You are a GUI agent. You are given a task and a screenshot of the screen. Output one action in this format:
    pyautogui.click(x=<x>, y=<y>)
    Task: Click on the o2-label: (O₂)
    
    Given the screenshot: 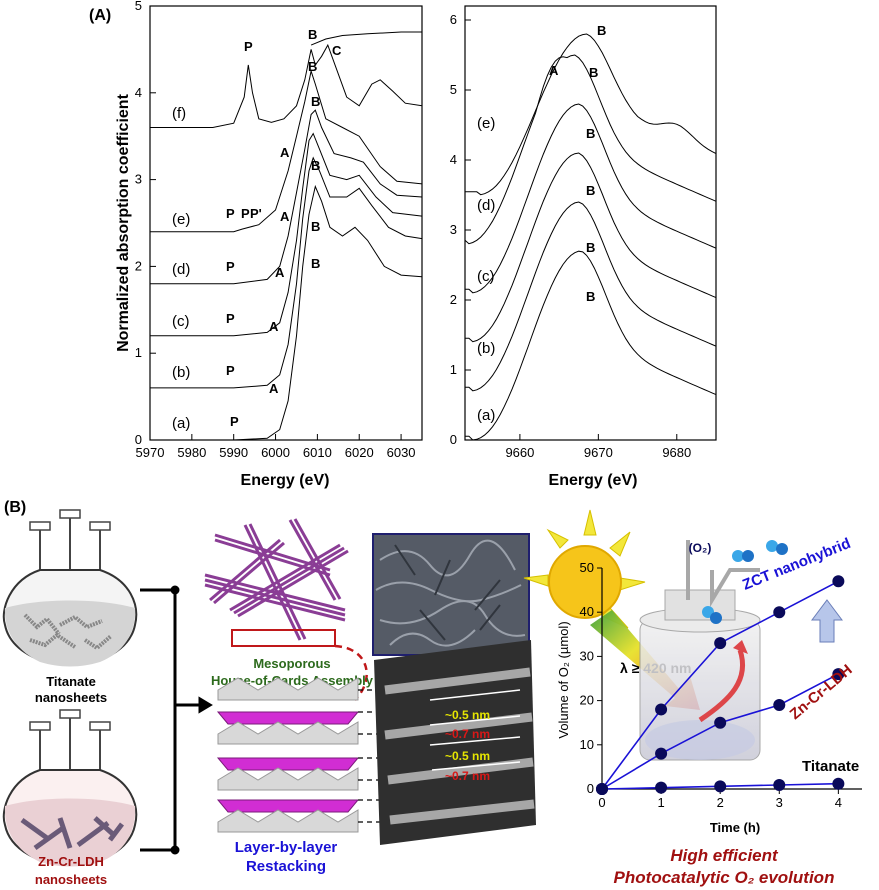 What is the action you would take?
    pyautogui.click(x=700, y=548)
    